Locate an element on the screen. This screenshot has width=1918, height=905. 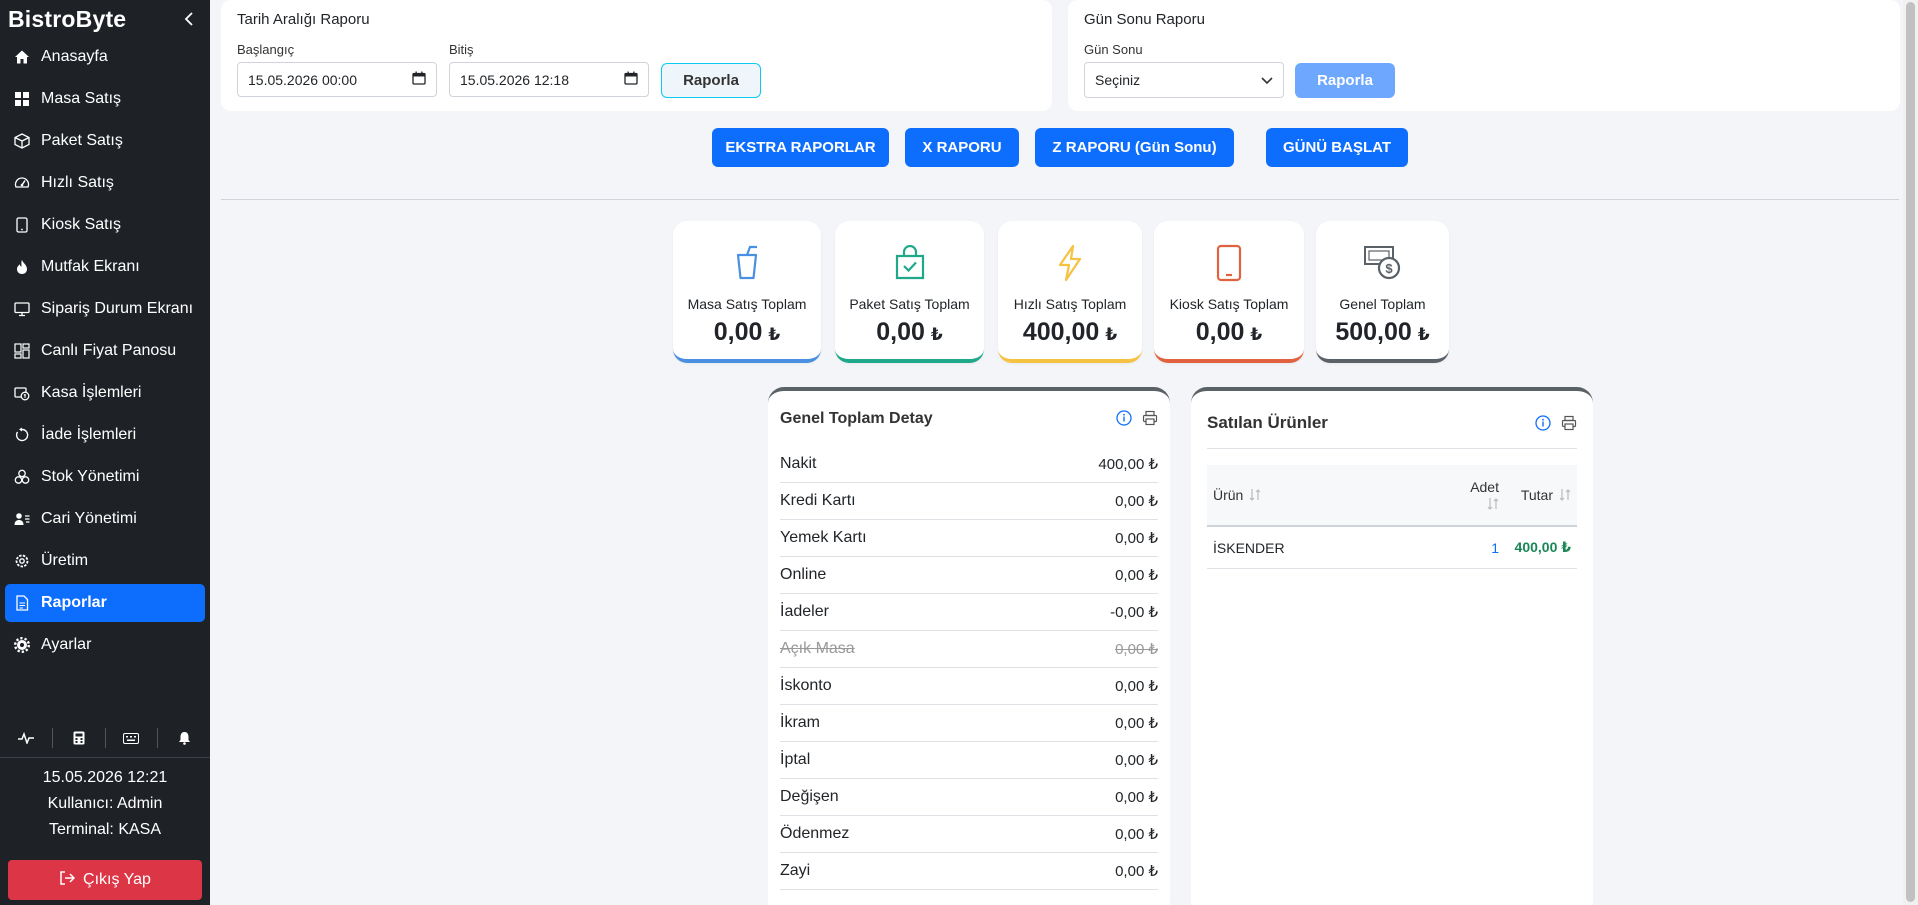
detail-row: İadeler -0,00 ₺ is located at coordinates (969, 612).